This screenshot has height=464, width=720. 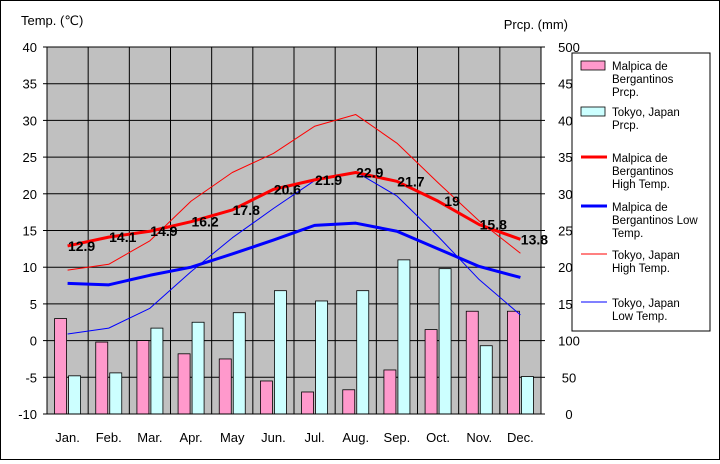 I want to click on data-label: 15.8, so click(x=493, y=225).